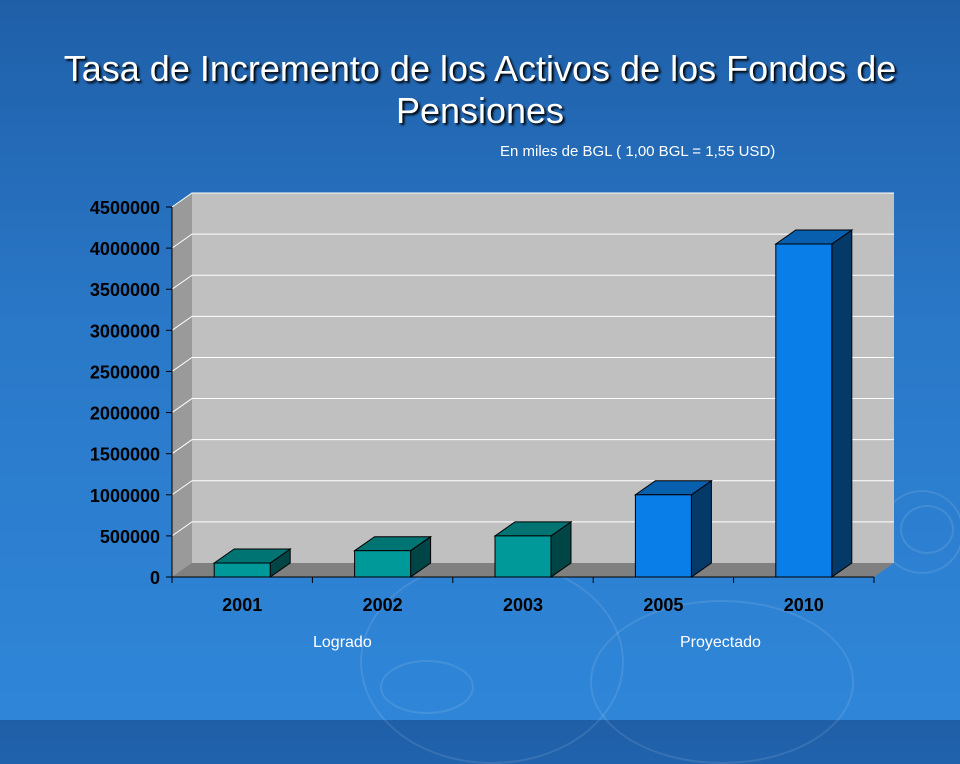  I want to click on y-tick-label: 3000000, so click(125, 331).